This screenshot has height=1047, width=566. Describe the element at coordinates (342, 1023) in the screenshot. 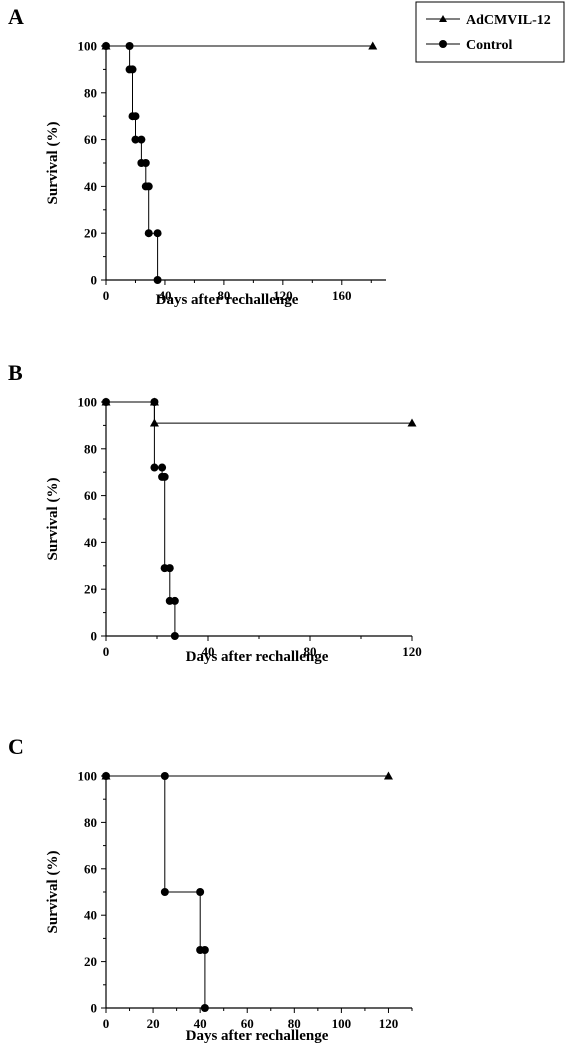

I see `x-tick-label: 100` at that location.